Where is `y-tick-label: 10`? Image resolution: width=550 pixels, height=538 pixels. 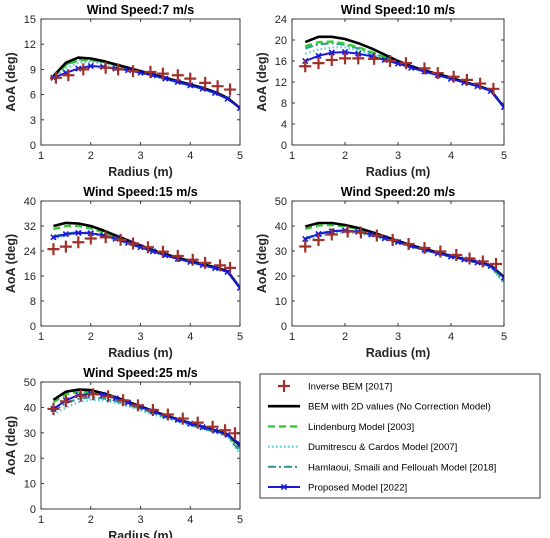 y-tick-label: 10 is located at coordinates (30, 485).